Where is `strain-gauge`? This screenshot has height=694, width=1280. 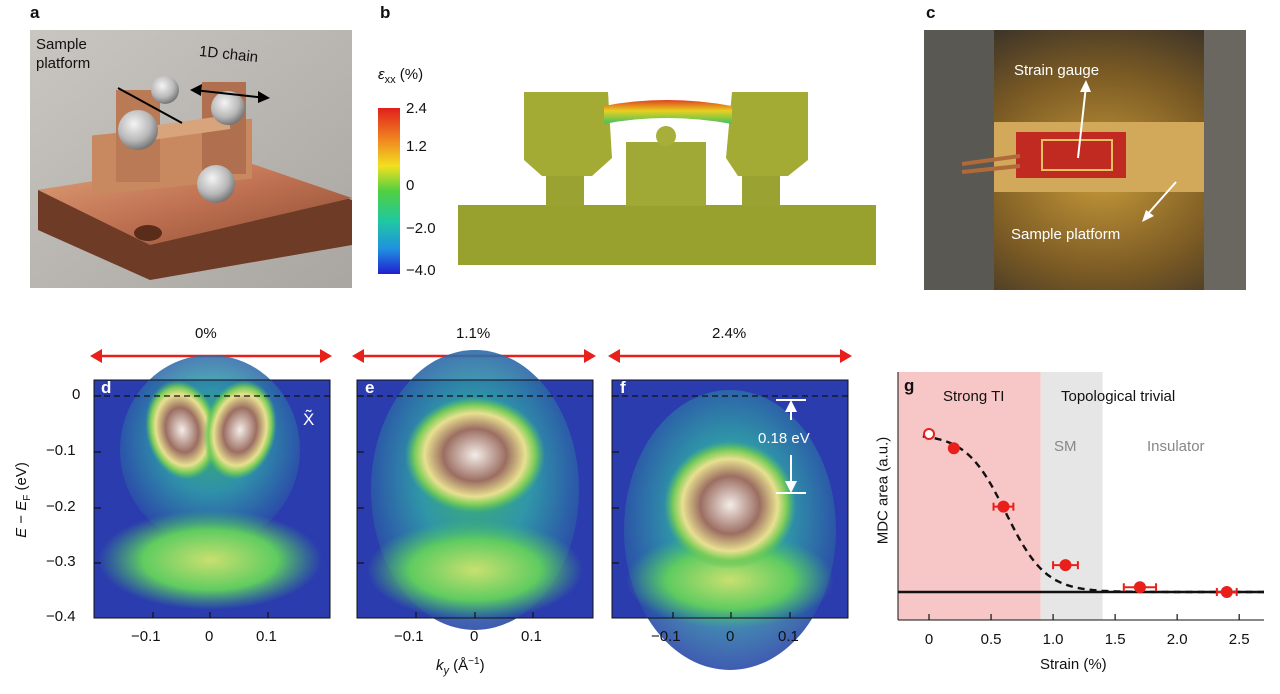 strain-gauge is located at coordinates (1071, 155).